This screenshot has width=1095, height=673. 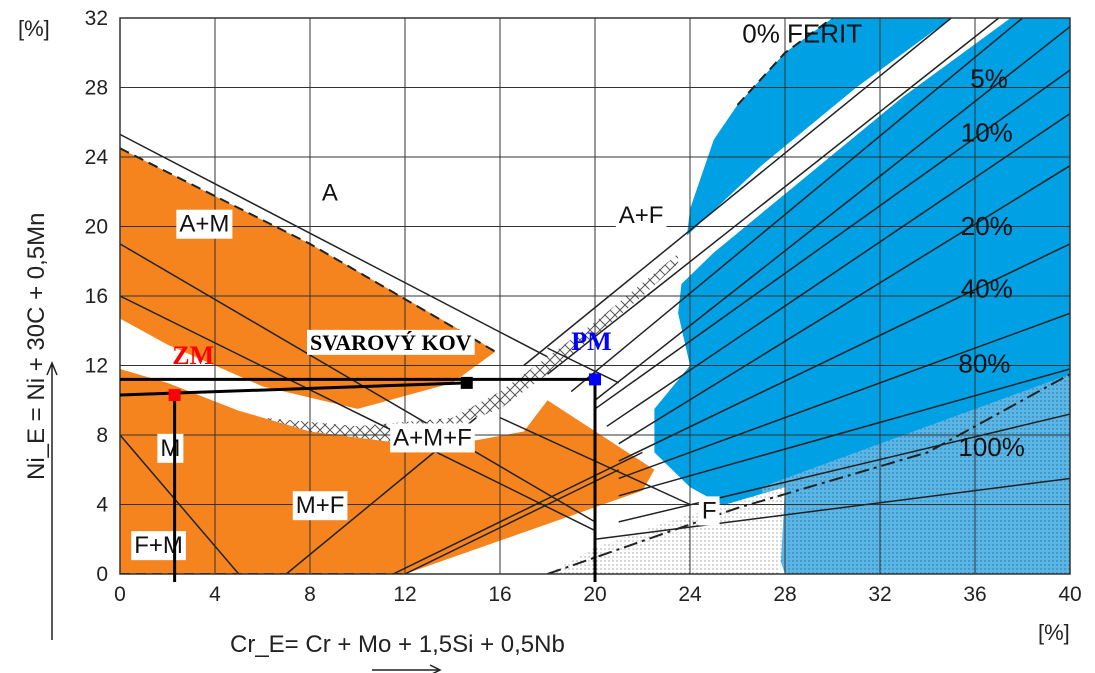 What do you see at coordinates (102, 435) in the screenshot?
I see `y-tick-label: 8` at bounding box center [102, 435].